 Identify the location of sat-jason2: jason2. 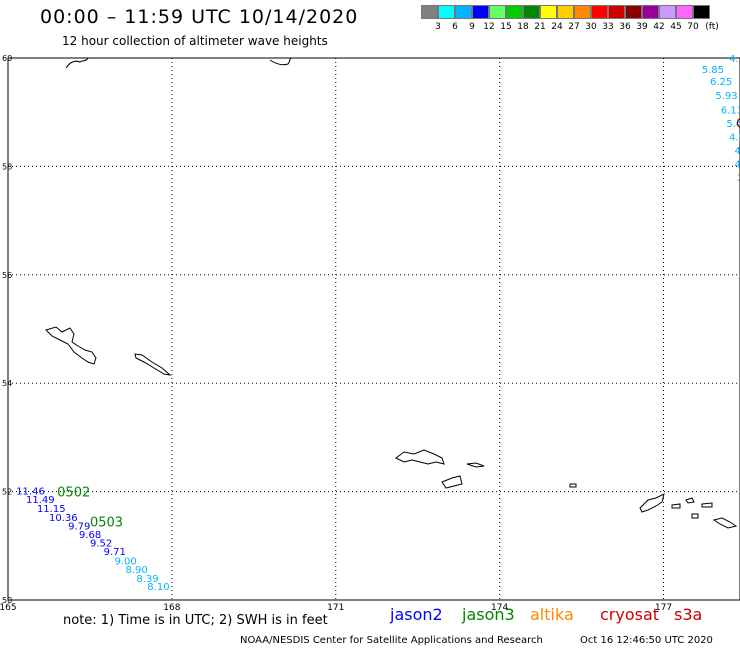
(416, 614).